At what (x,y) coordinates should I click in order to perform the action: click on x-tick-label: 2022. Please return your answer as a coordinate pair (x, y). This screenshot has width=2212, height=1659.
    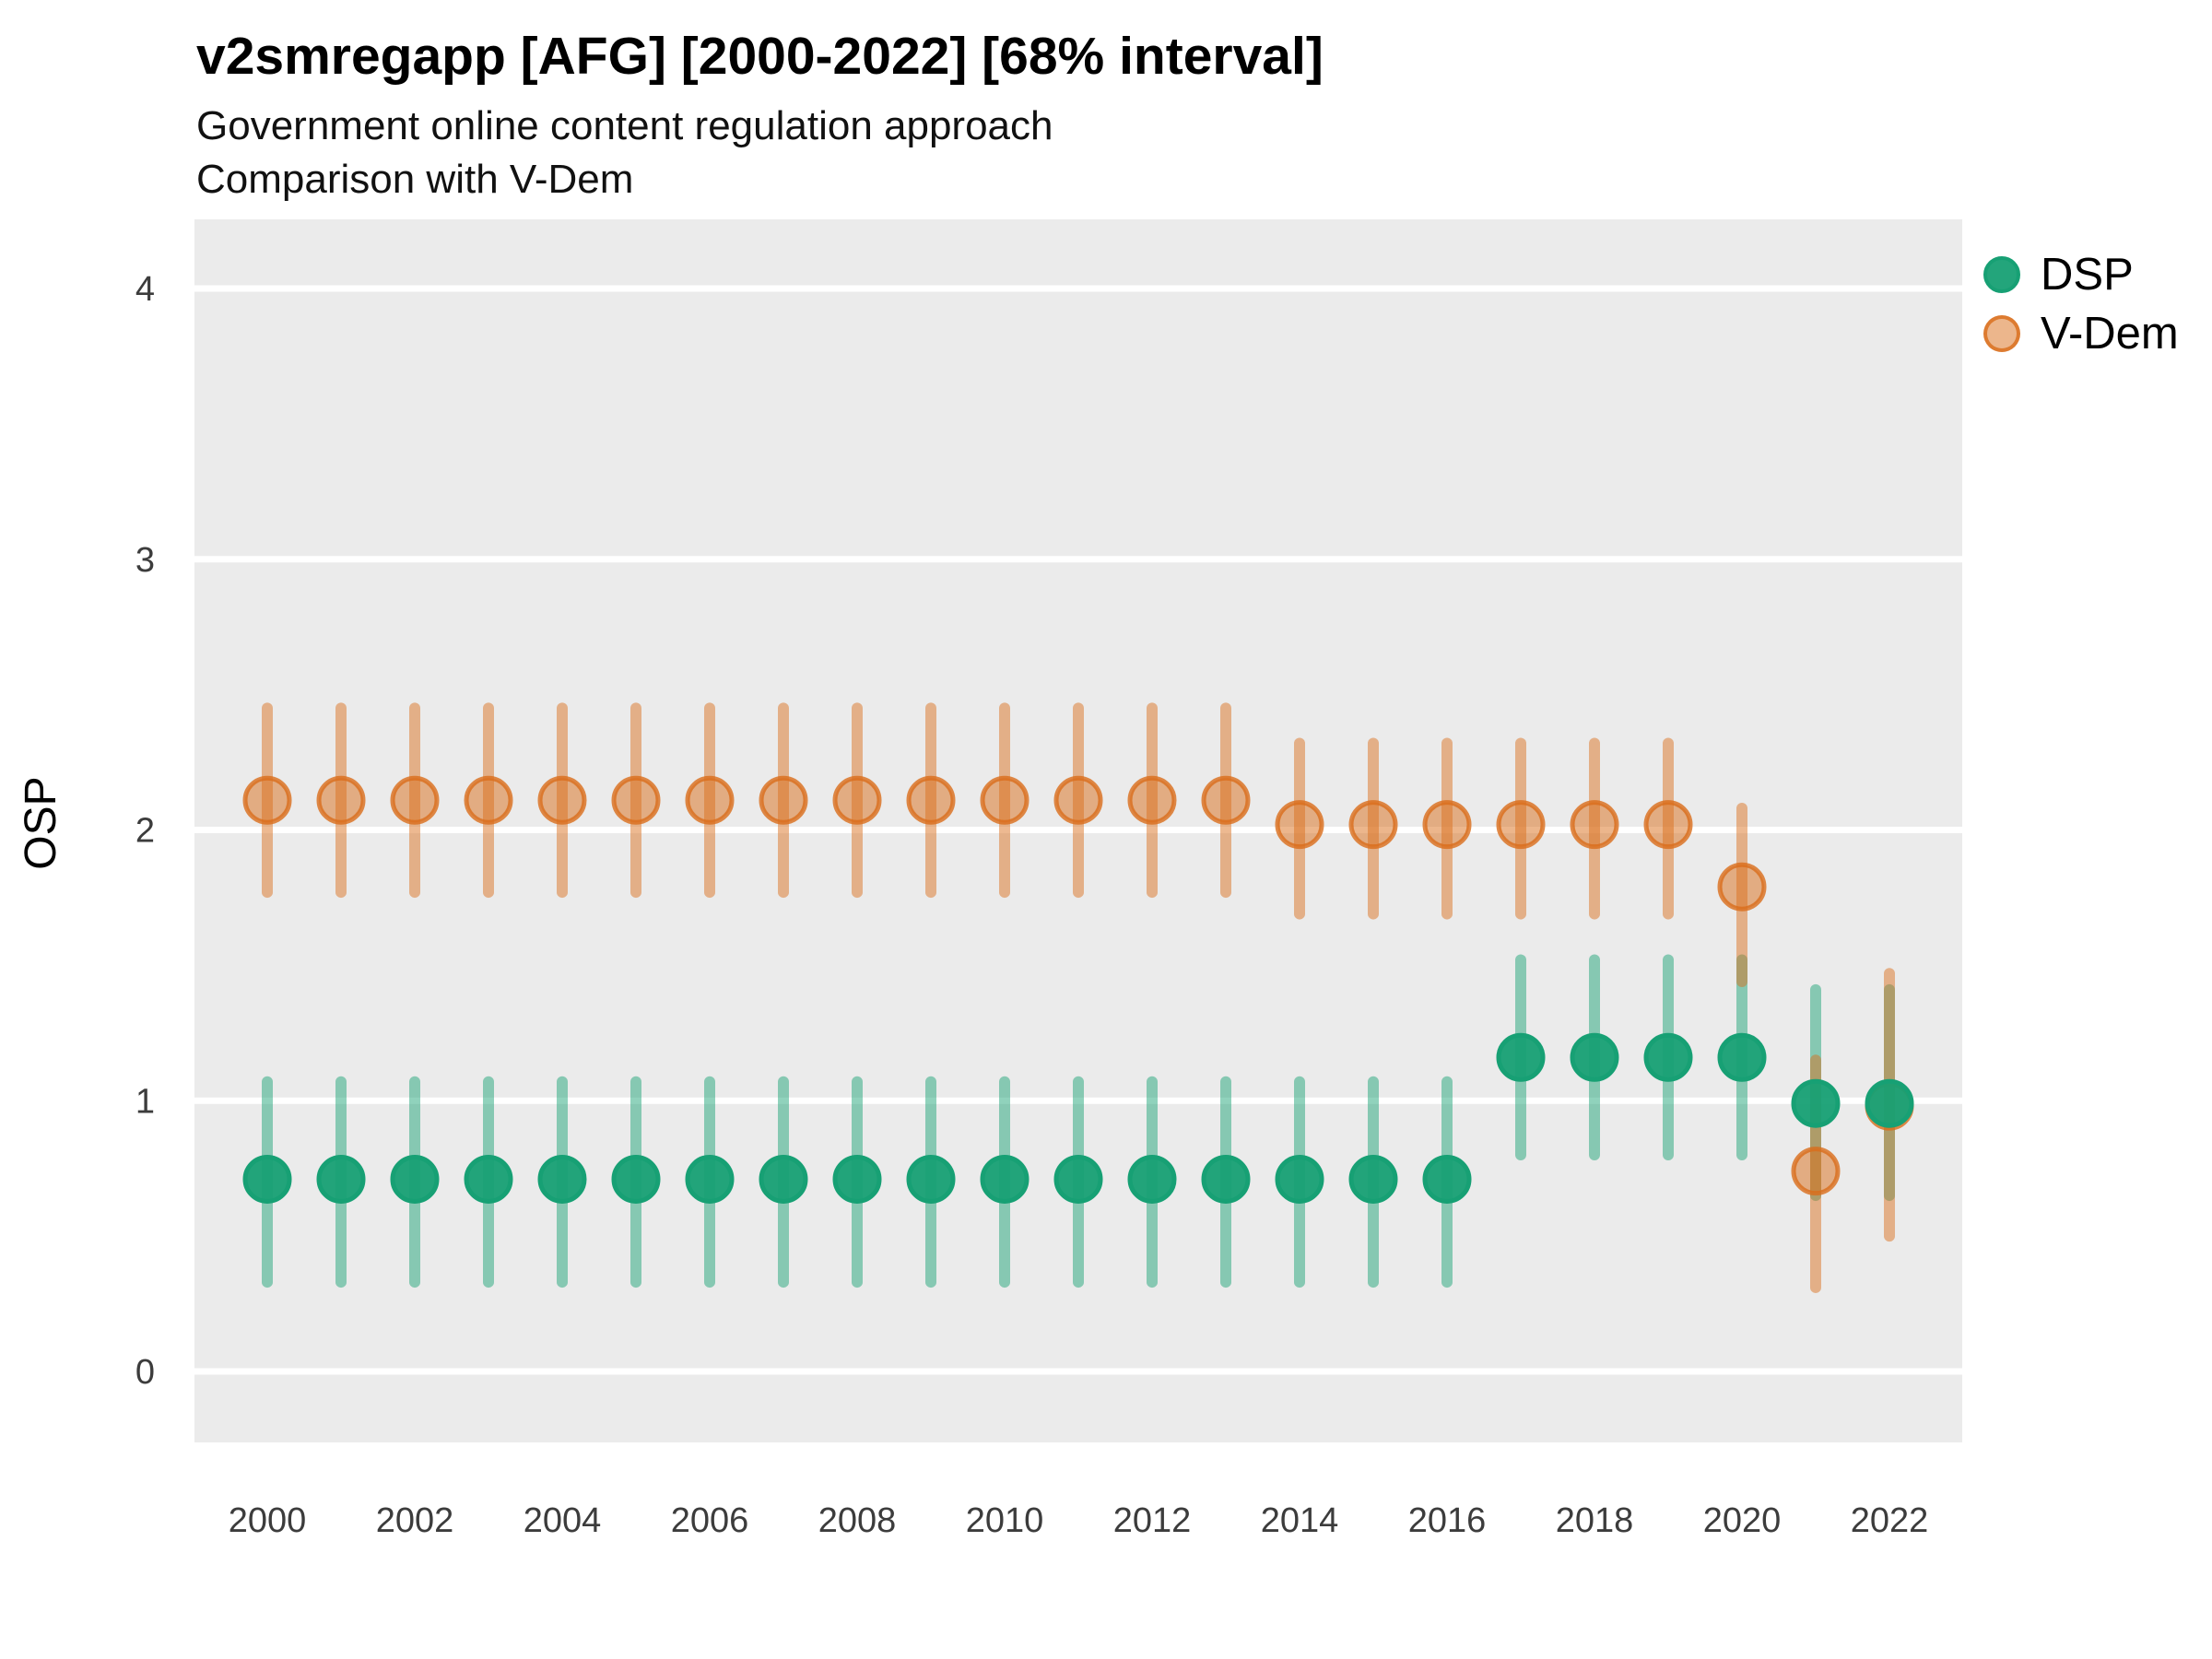
    Looking at the image, I should click on (1890, 1520).